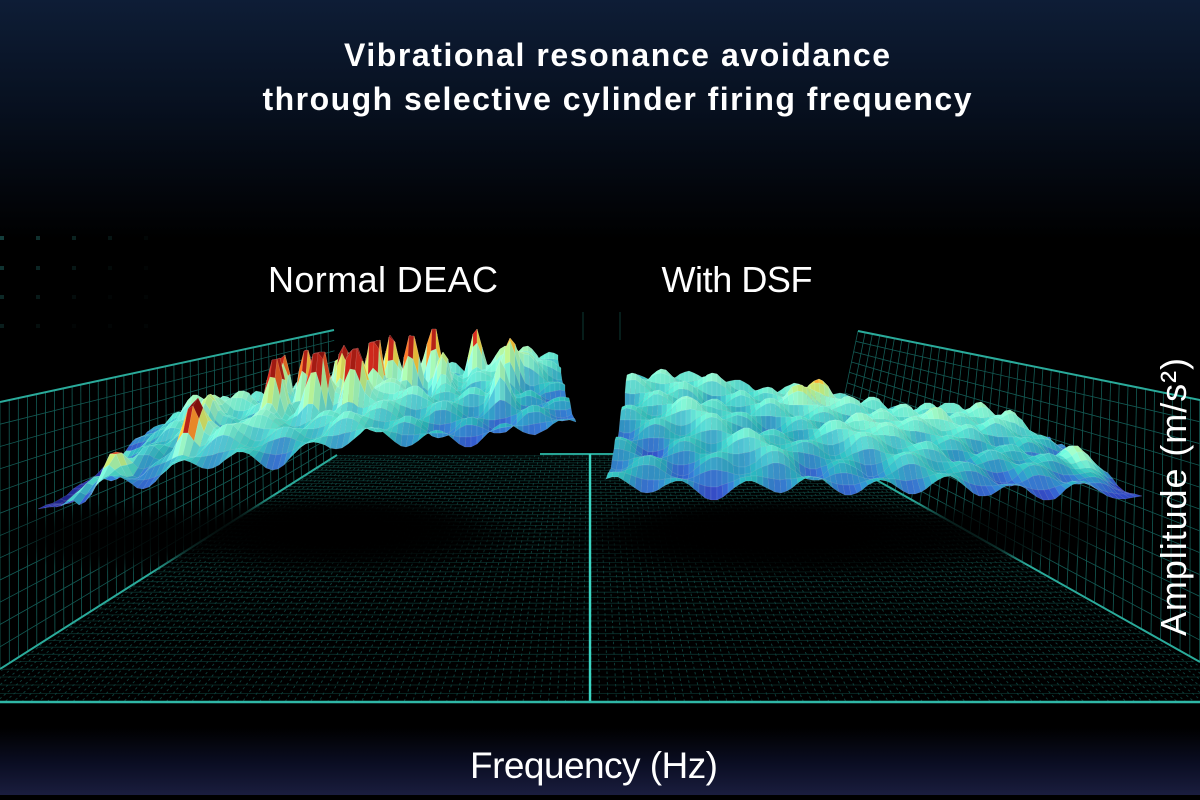 Image resolution: width=1200 pixels, height=800 pixels. What do you see at coordinates (737, 279) in the screenshot?
I see `svg-text: With DSF` at bounding box center [737, 279].